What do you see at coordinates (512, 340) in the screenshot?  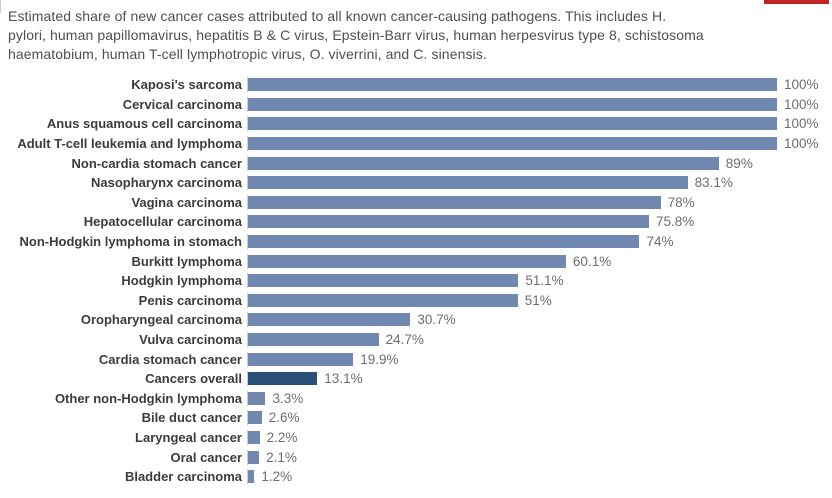 I see `bar-track: 24.7%` at bounding box center [512, 340].